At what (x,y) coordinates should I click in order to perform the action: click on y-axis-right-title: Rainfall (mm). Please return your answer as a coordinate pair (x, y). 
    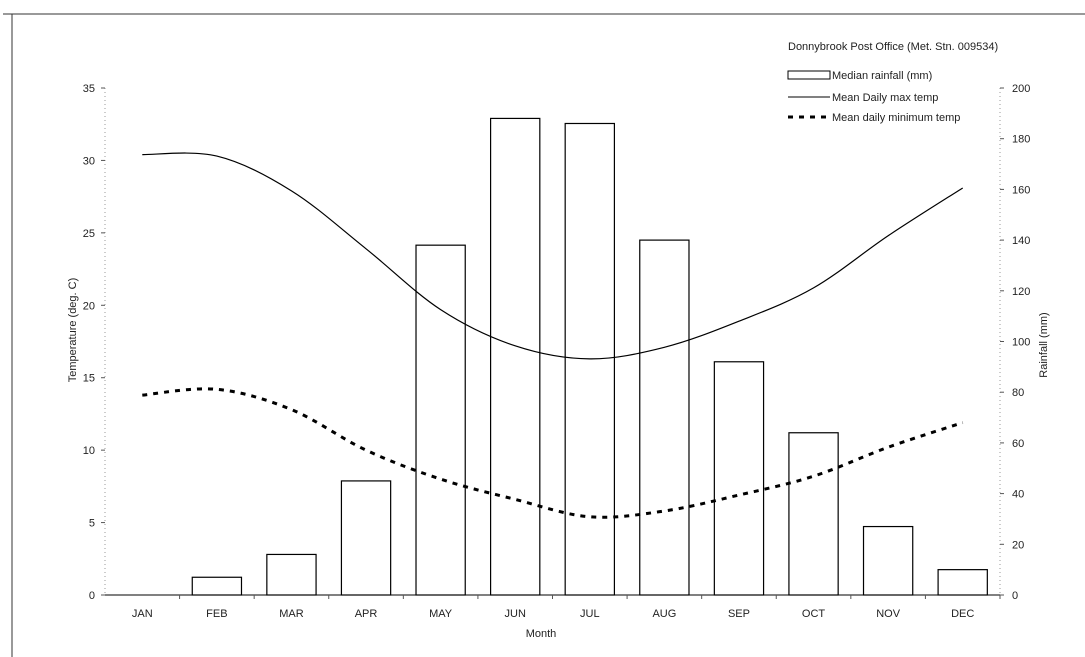
    Looking at the image, I should click on (1044, 344).